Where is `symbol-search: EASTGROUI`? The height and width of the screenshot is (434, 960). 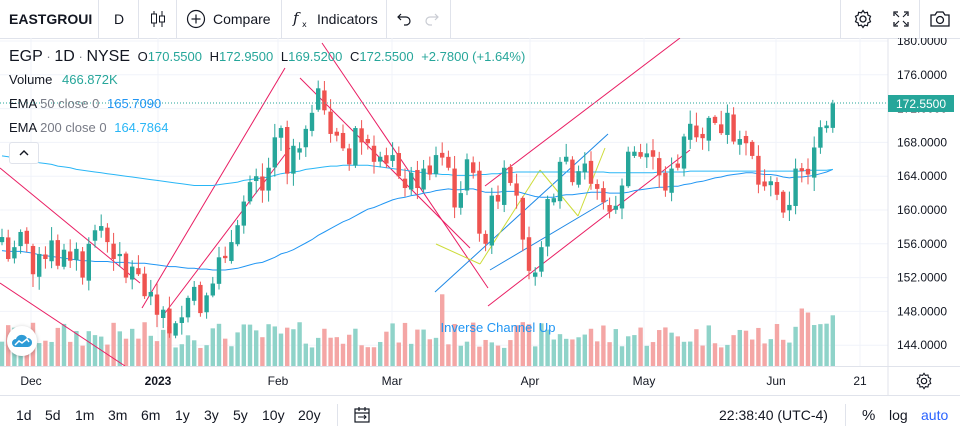 symbol-search: EASTGROUI is located at coordinates (51, 19).